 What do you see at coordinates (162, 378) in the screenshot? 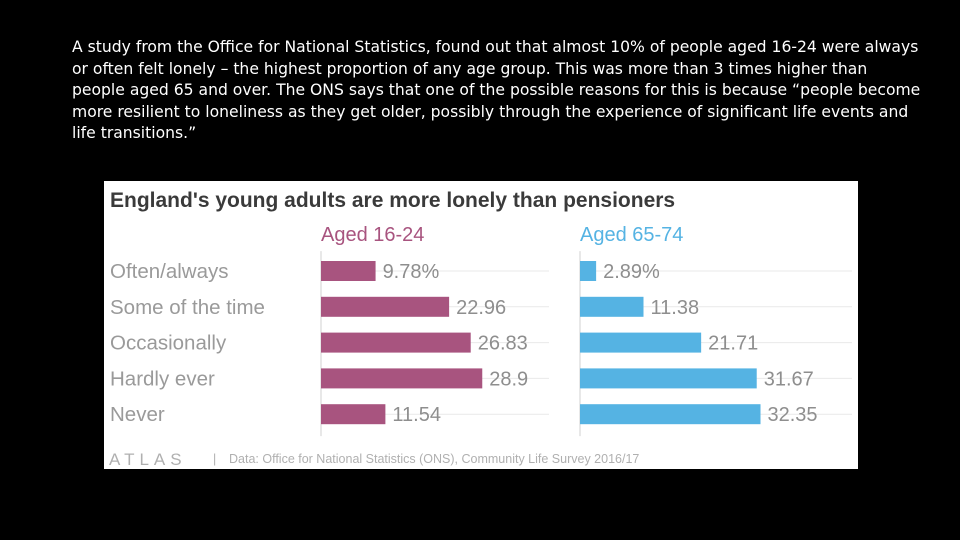
I see `category-label: Hardly ever` at bounding box center [162, 378].